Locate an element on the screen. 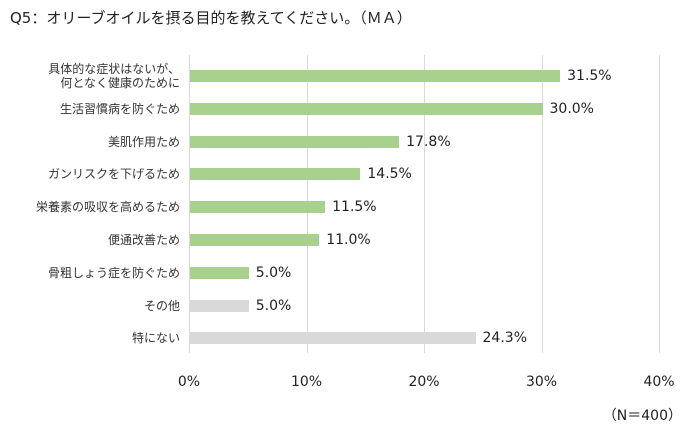 This screenshot has height=441, width=700. chart-title: Q5：オリーブオイルを摂る目的を教えてください。（ＭＡ） is located at coordinates (211, 18).